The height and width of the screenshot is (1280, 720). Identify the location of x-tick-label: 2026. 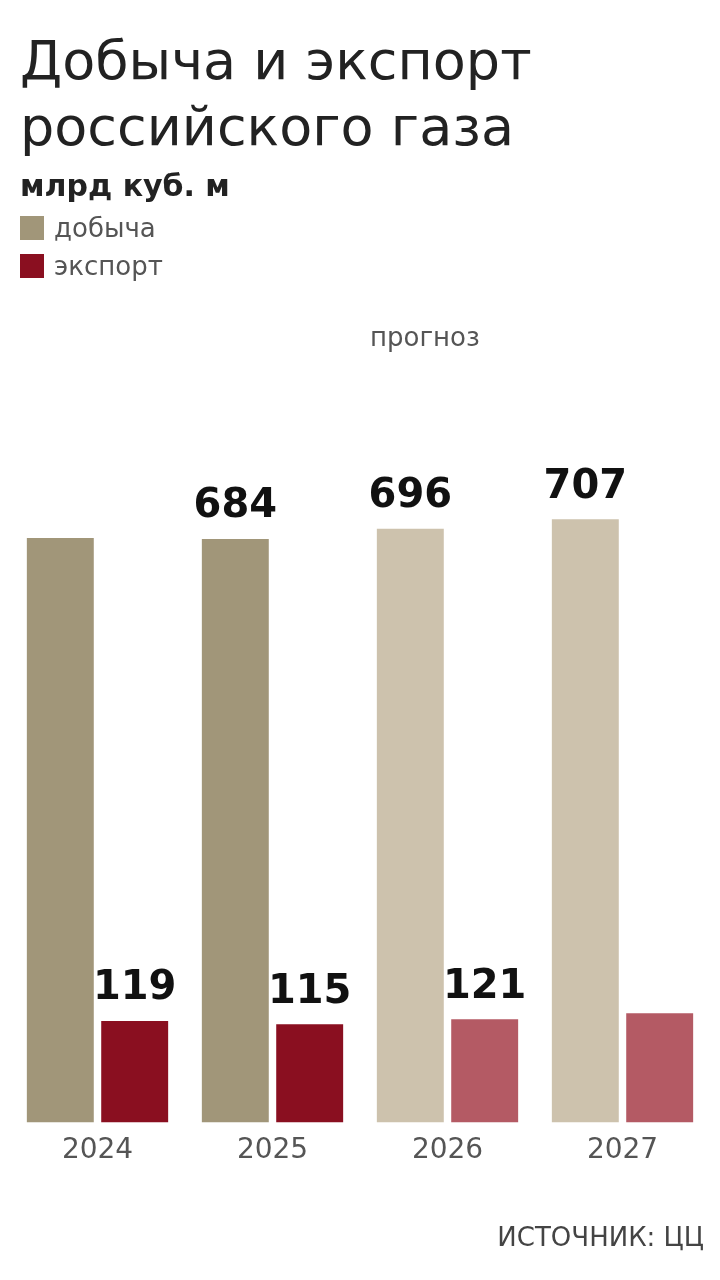
(447, 1149).